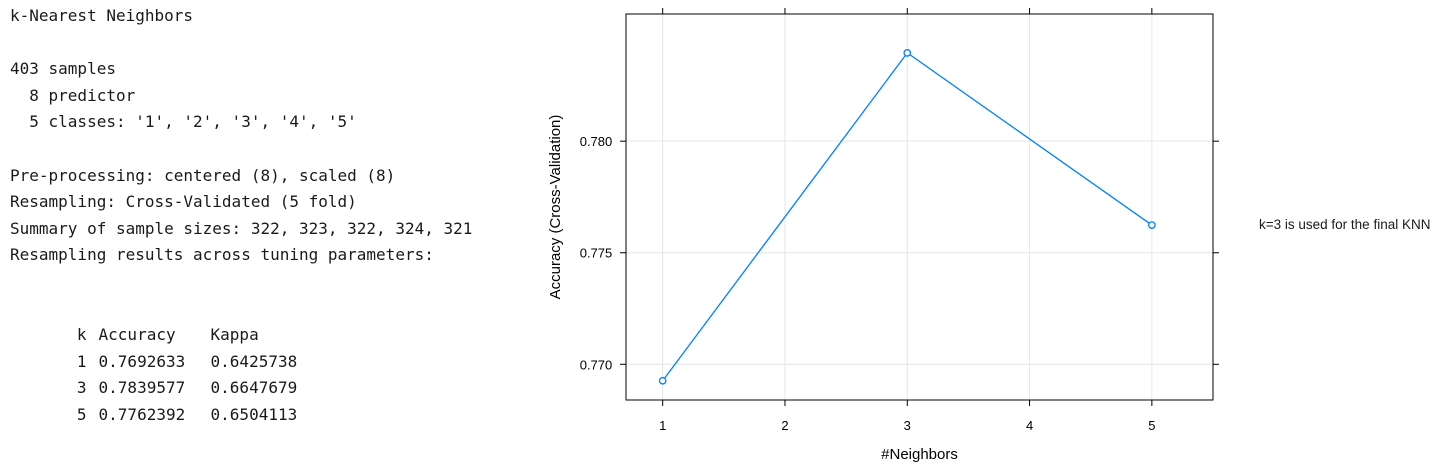 Image resolution: width=1453 pixels, height=473 pixels. I want to click on row-kappa: 0.6425738, so click(254, 361).